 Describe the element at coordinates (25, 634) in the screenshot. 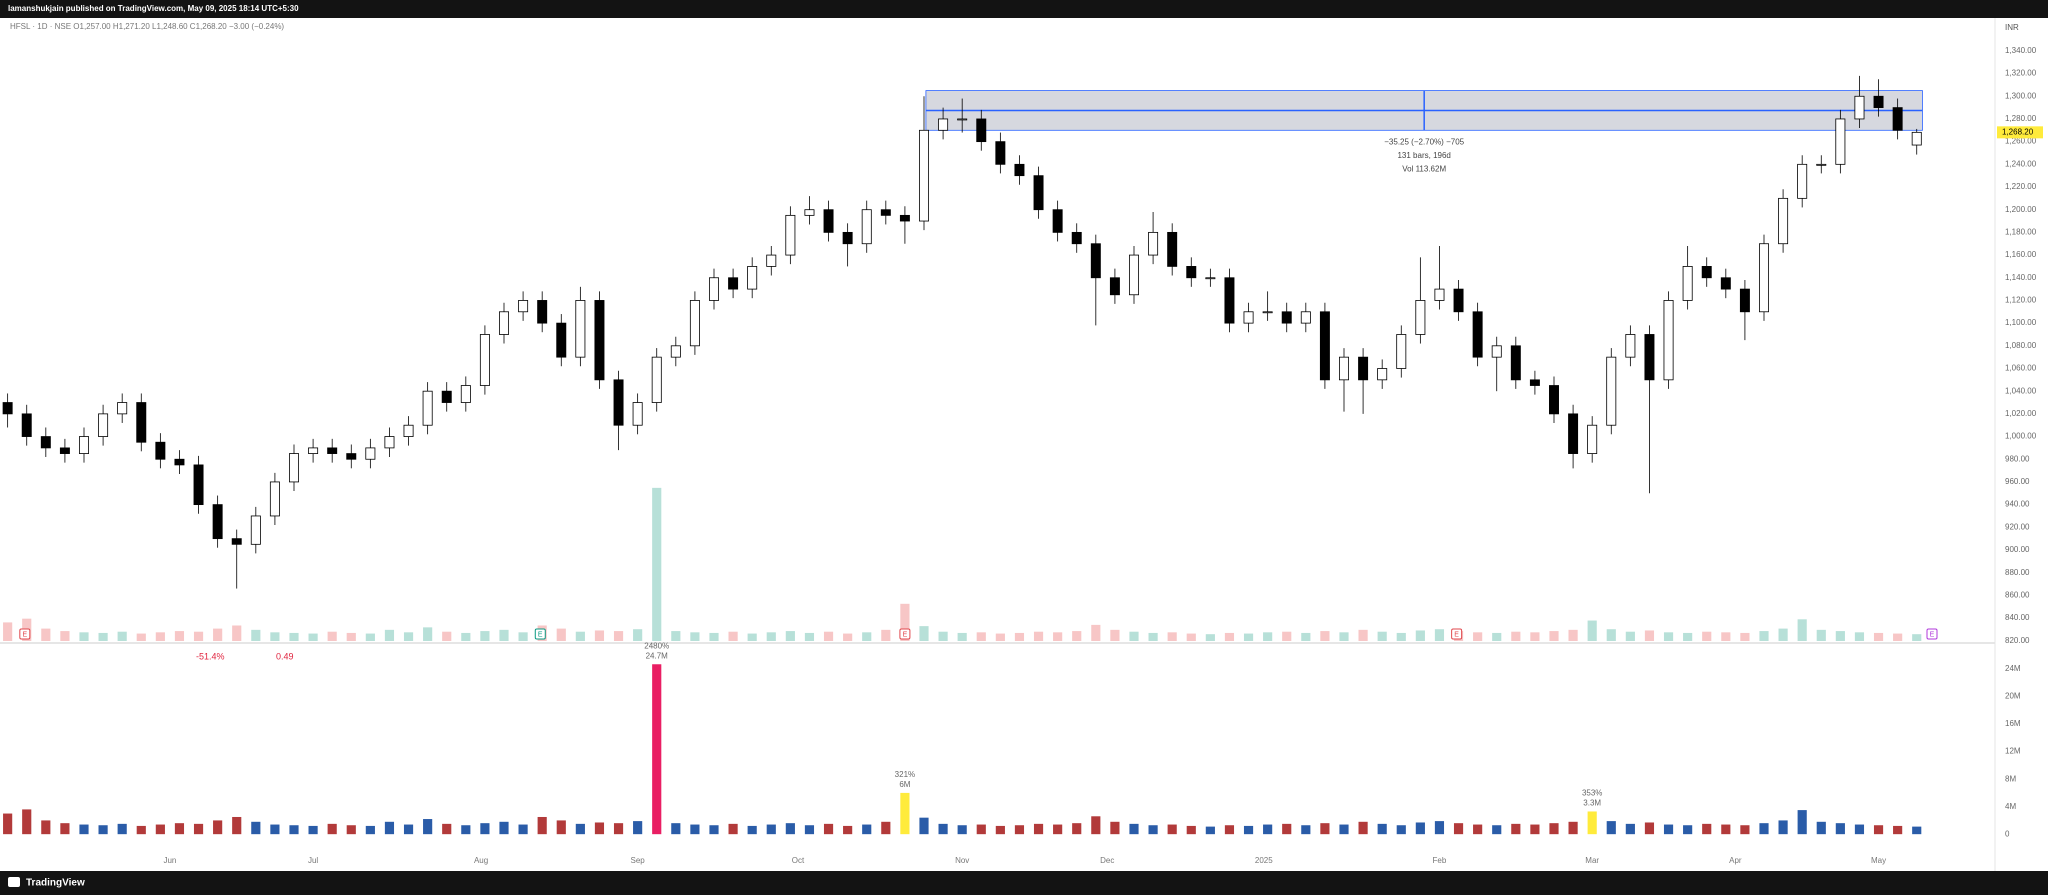

I see `event-marker` at that location.